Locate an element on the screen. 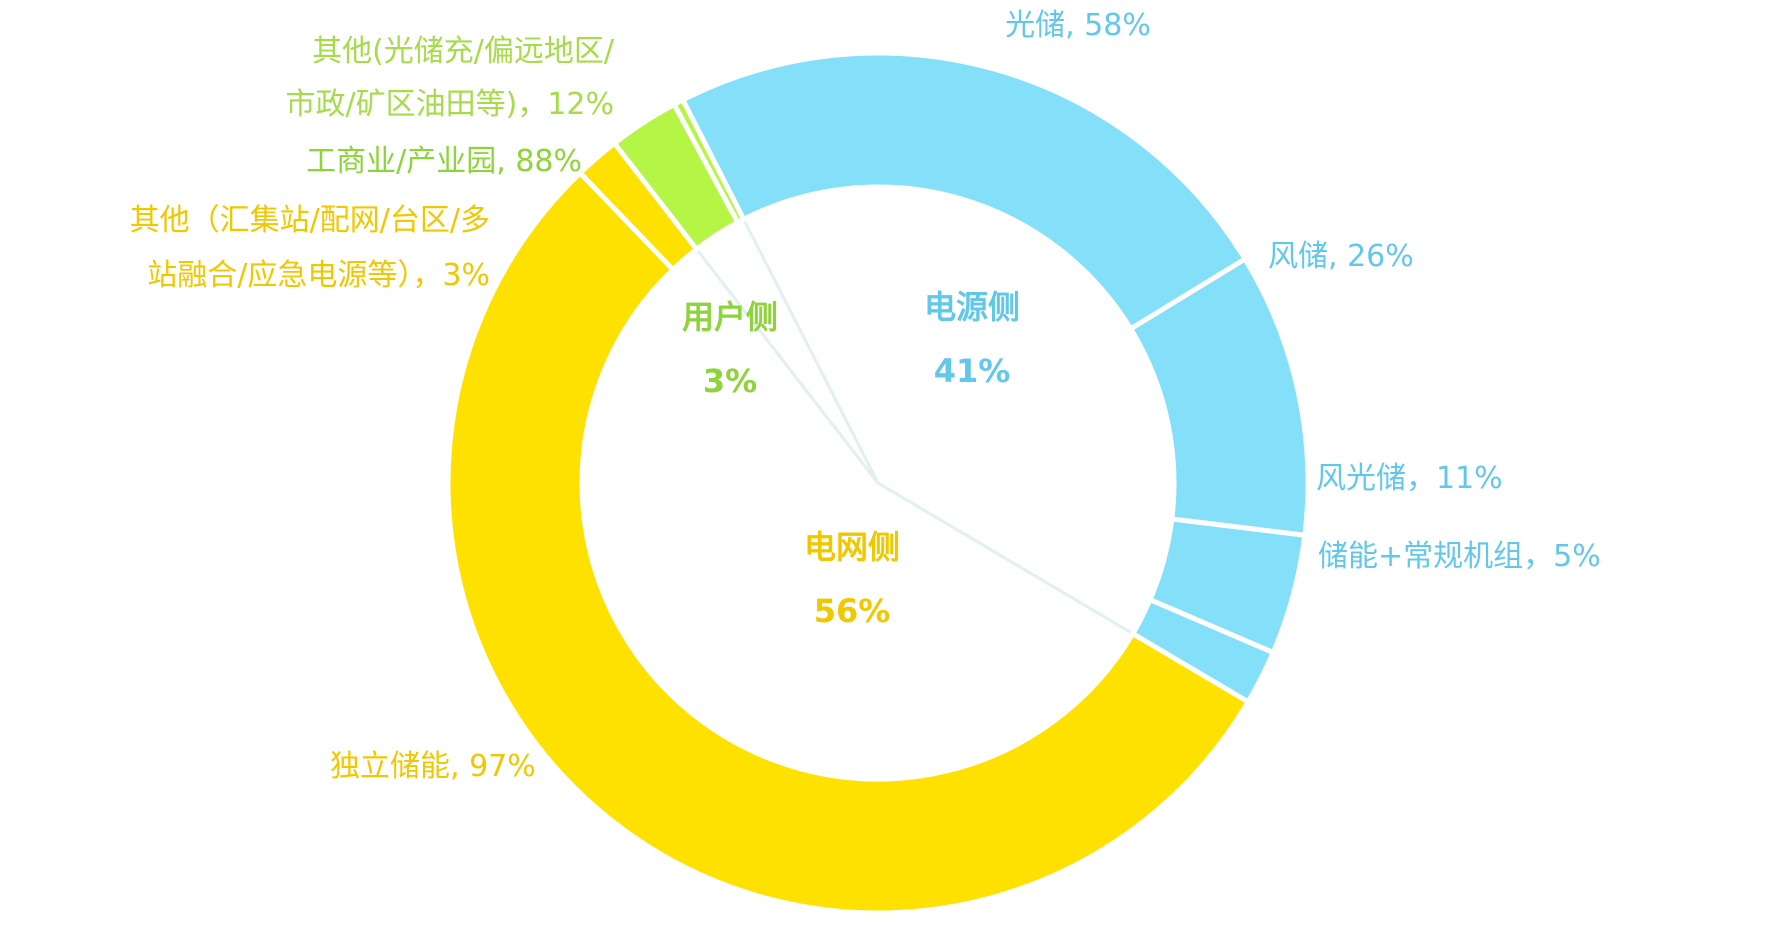  outer-label-2: 风光储，11% is located at coordinates (1409, 478).